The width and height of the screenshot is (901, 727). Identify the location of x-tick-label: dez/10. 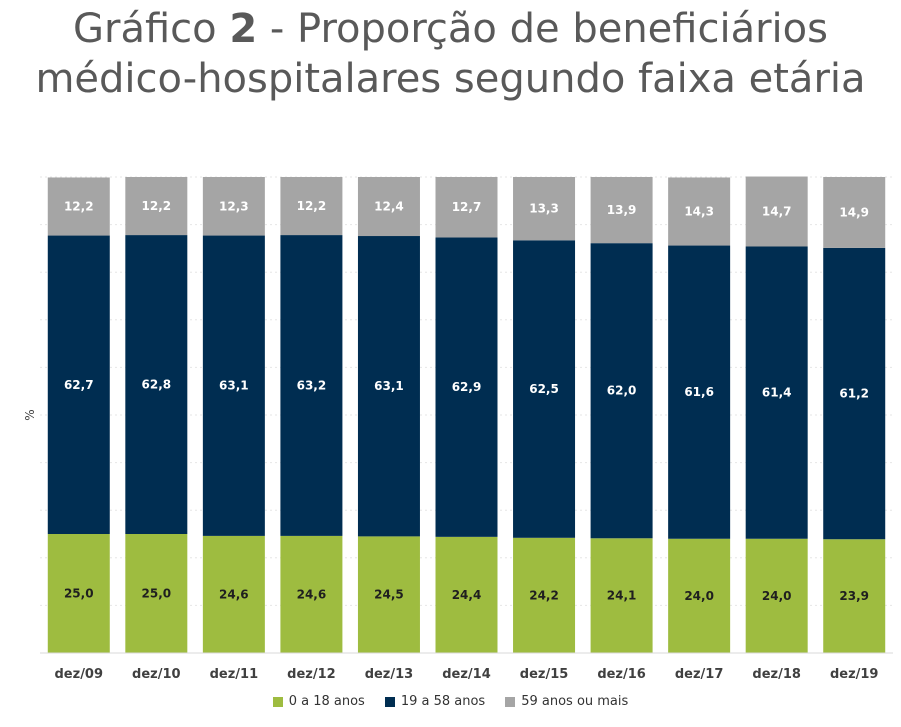
(156, 674).